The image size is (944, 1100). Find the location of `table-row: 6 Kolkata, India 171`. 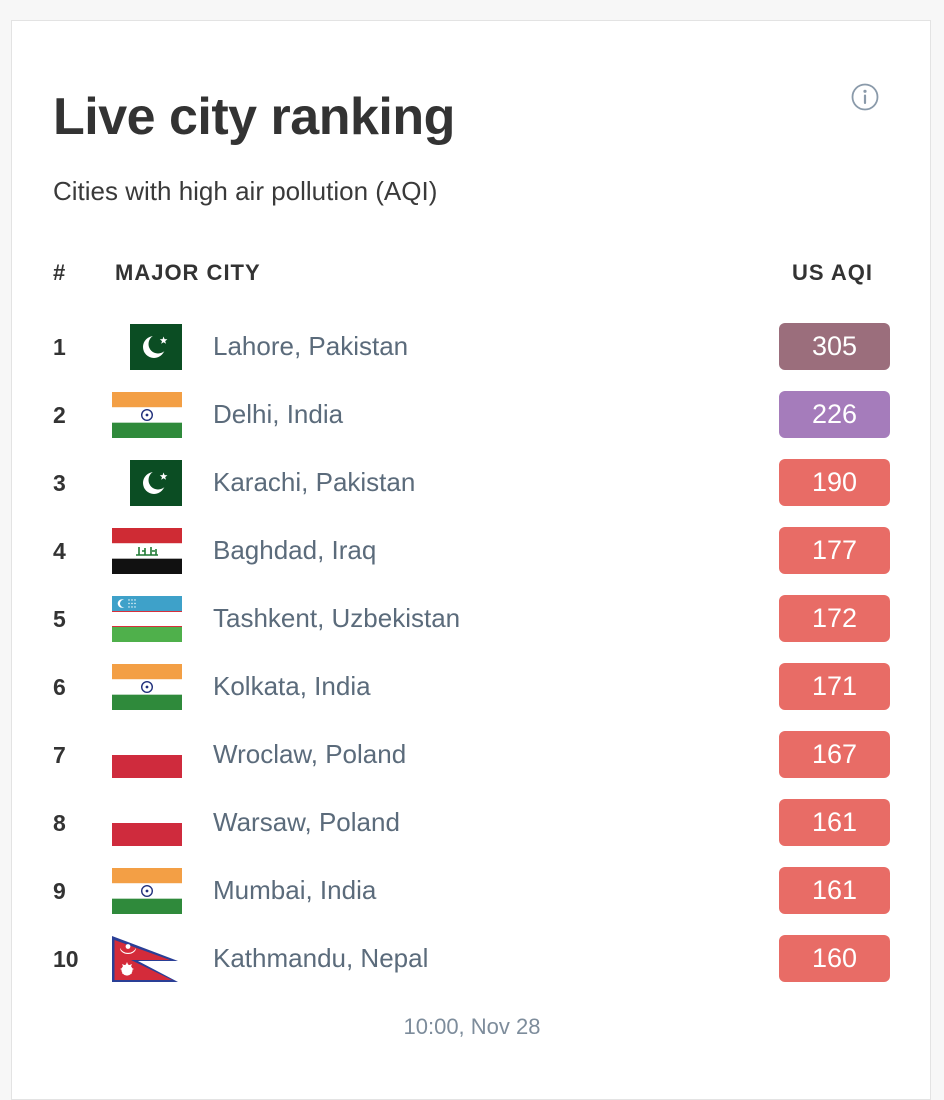

table-row: 6 Kolkata, India 171 is located at coordinates (472, 687).